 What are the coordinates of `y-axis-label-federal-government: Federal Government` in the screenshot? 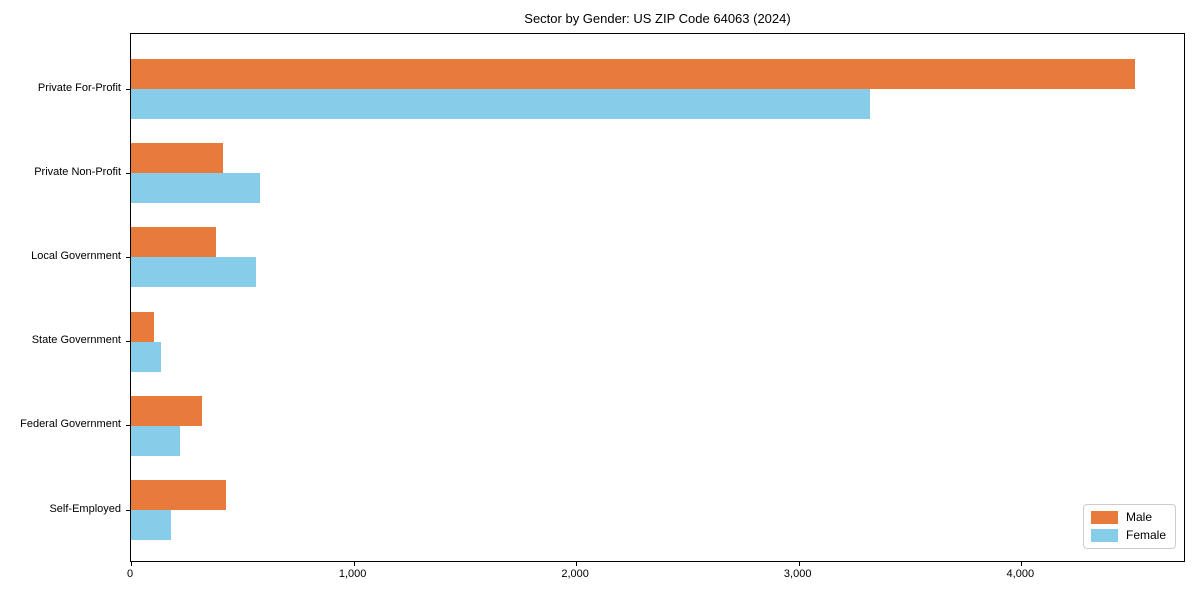 It's located at (70, 424).